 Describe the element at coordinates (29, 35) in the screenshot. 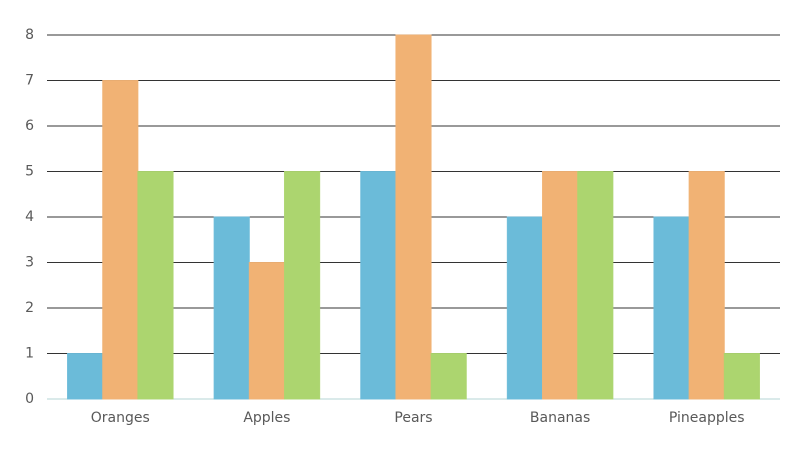

I see `y-tick-label: 8` at that location.